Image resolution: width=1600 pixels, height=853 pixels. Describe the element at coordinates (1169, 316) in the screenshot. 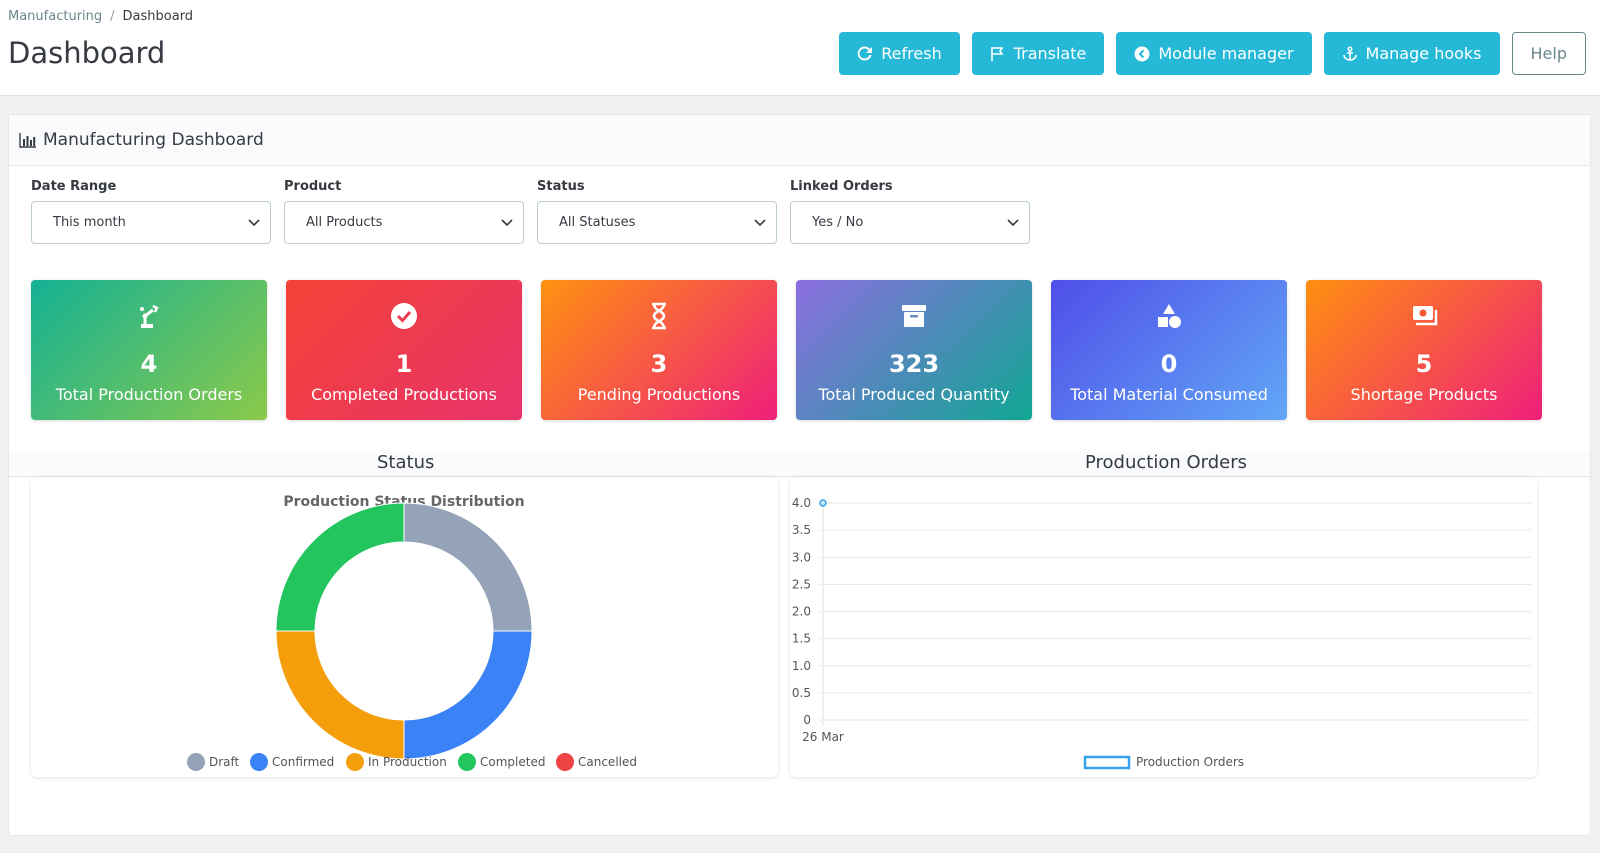

I see `shapes-icon` at that location.